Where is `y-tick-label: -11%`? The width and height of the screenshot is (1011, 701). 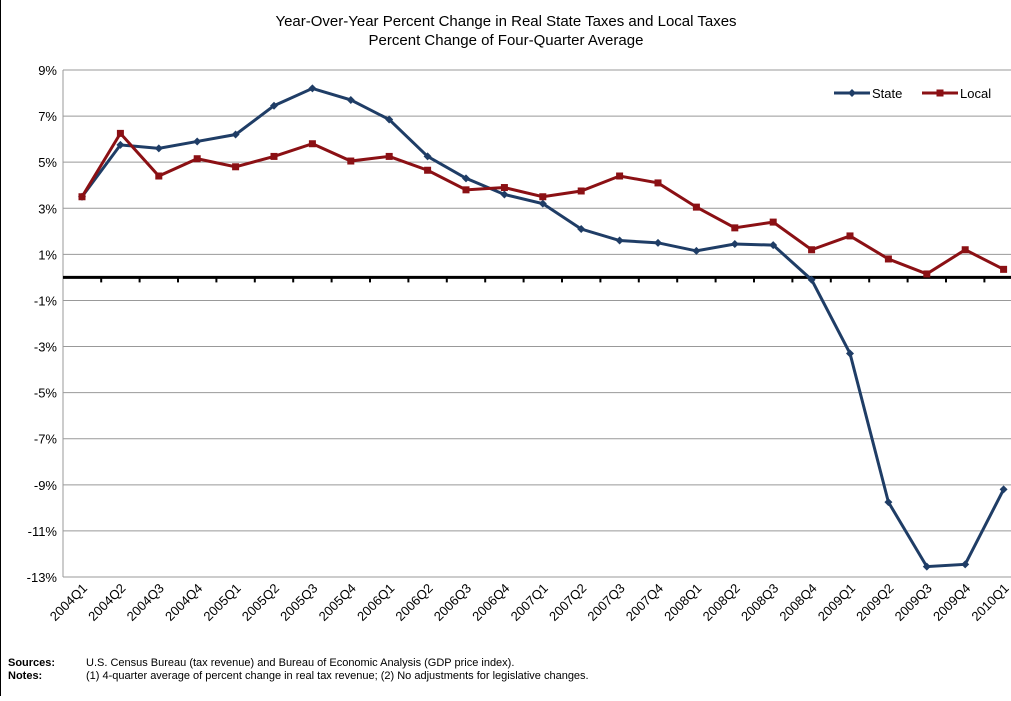
y-tick-label: -11% is located at coordinates (43, 531).